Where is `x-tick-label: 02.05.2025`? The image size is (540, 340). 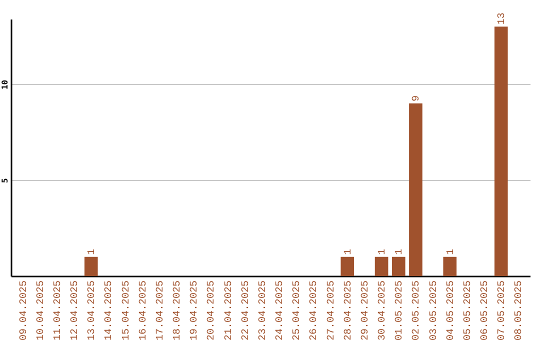 x-tick-label: 02.05.2025 is located at coordinates (417, 310).